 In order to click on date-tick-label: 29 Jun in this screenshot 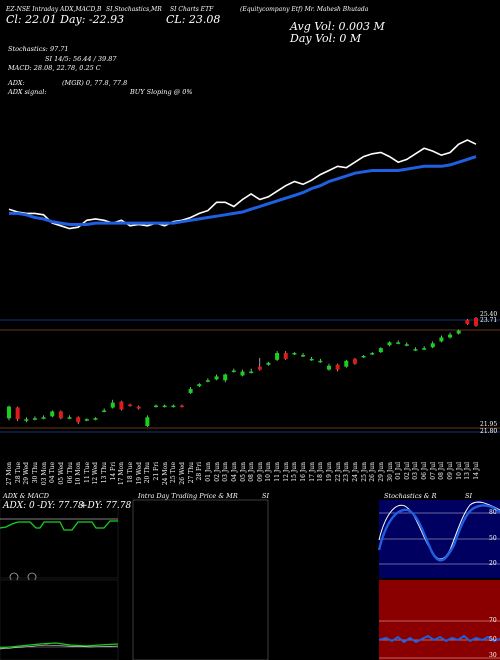, I will do `click(381, 472)`.